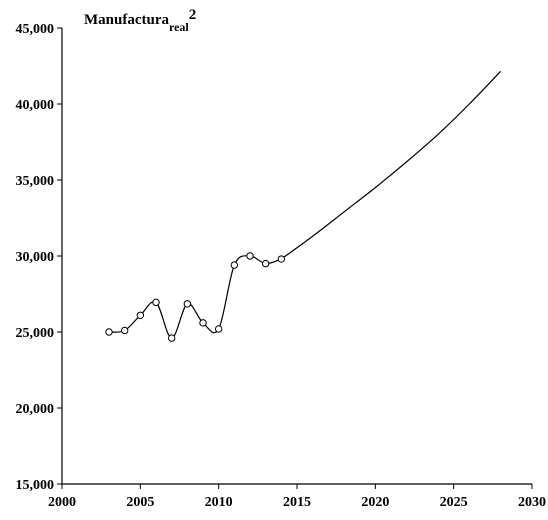  I want to click on y-tick-label: 40,000, so click(35, 105).